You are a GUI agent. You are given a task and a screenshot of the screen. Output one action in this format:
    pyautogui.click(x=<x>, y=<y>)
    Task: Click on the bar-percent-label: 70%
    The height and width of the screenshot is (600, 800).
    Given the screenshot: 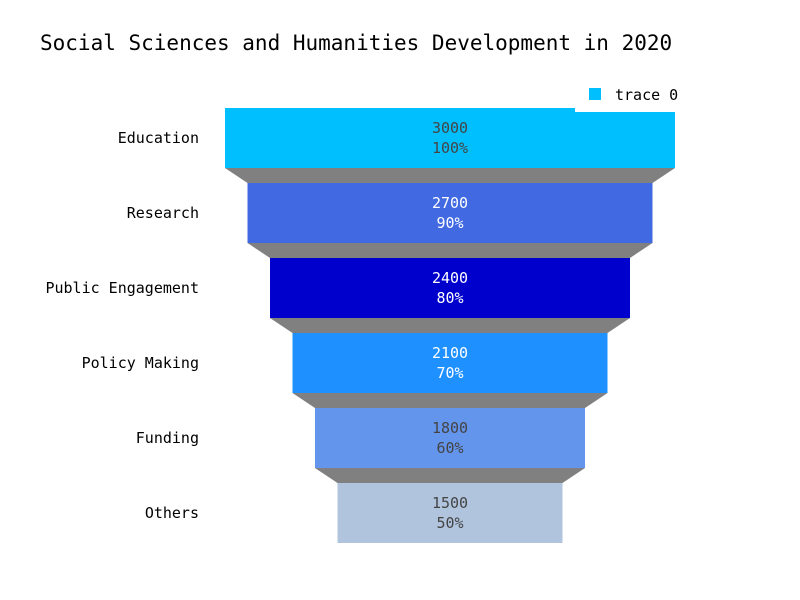 What is the action you would take?
    pyautogui.click(x=449, y=373)
    